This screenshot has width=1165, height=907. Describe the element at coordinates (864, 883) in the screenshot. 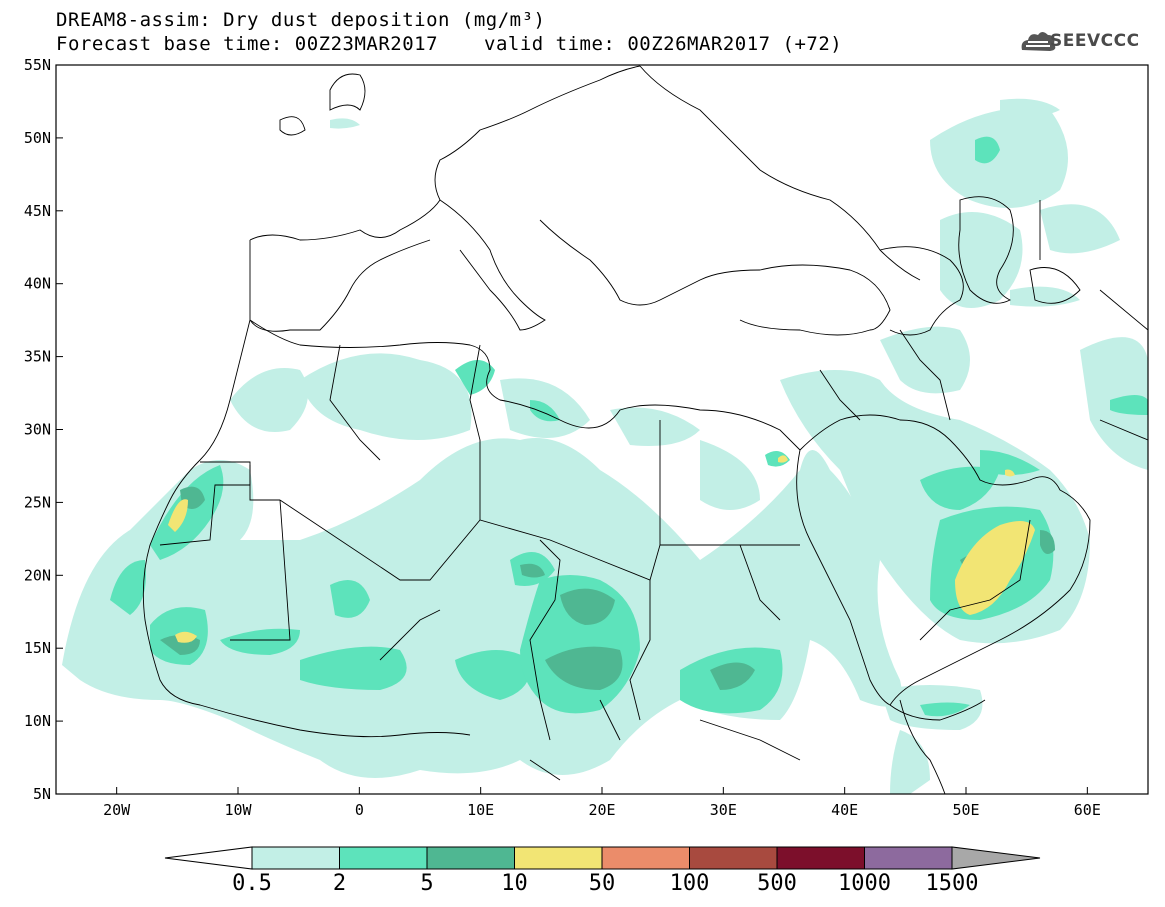

I see `colorbar-label: 1000` at that location.